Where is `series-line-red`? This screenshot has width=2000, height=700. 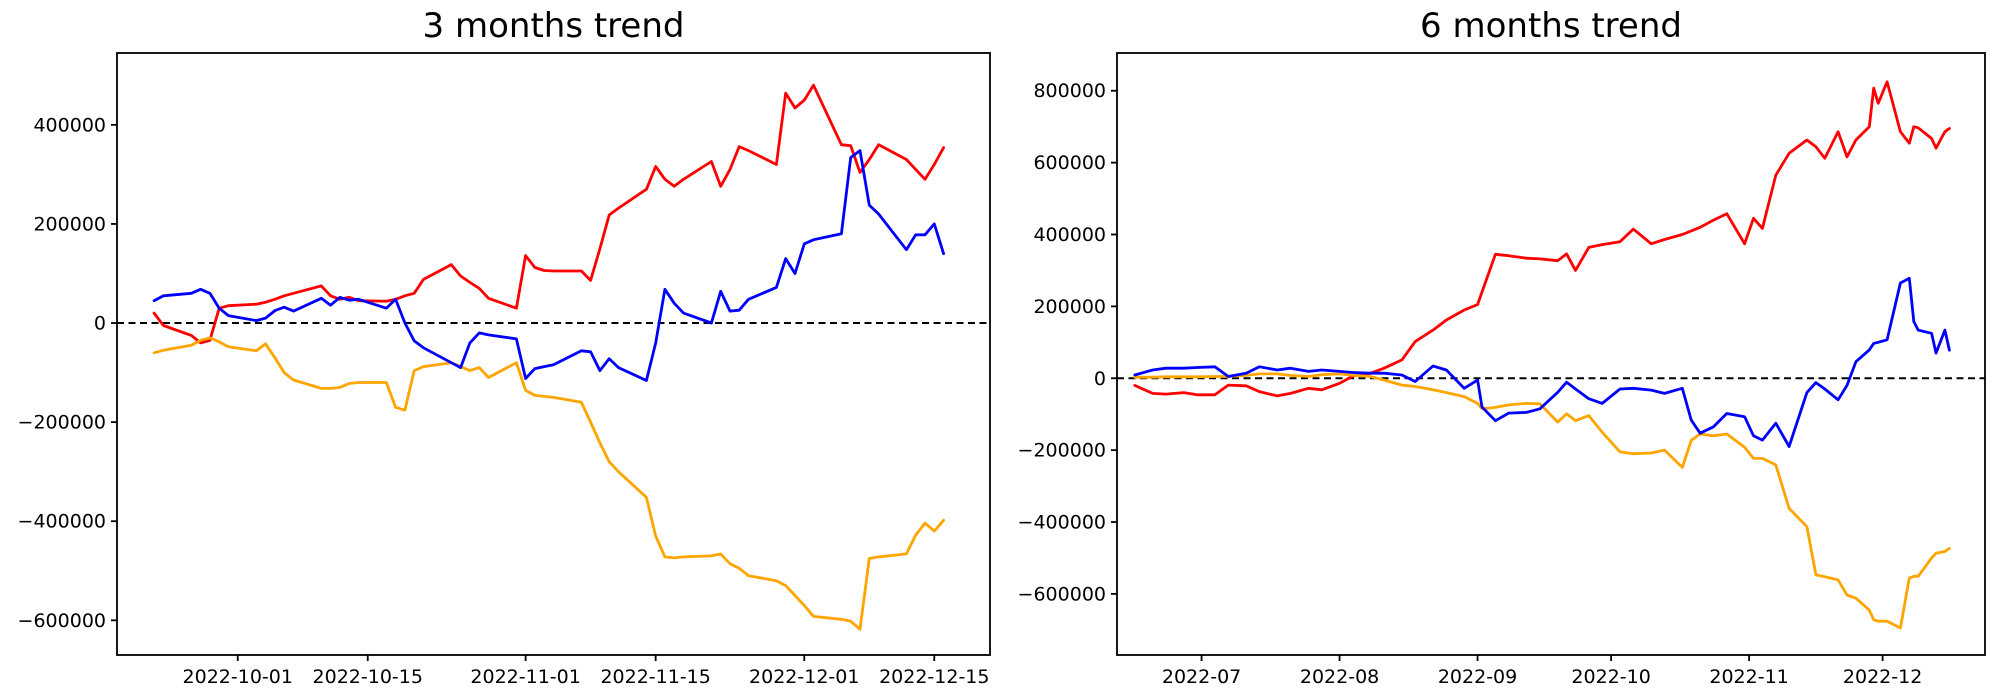 series-line-red is located at coordinates (548, 214).